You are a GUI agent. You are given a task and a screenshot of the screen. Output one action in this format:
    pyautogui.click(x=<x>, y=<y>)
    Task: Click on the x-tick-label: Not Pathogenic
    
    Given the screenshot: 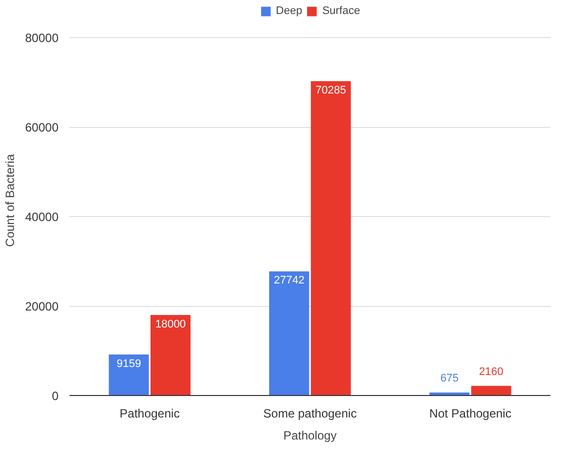 What is the action you would take?
    pyautogui.click(x=470, y=413)
    